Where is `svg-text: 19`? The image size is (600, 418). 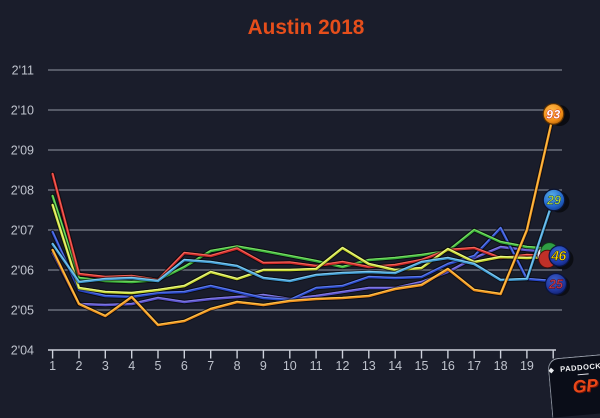
svg-text: 19 is located at coordinates (527, 366).